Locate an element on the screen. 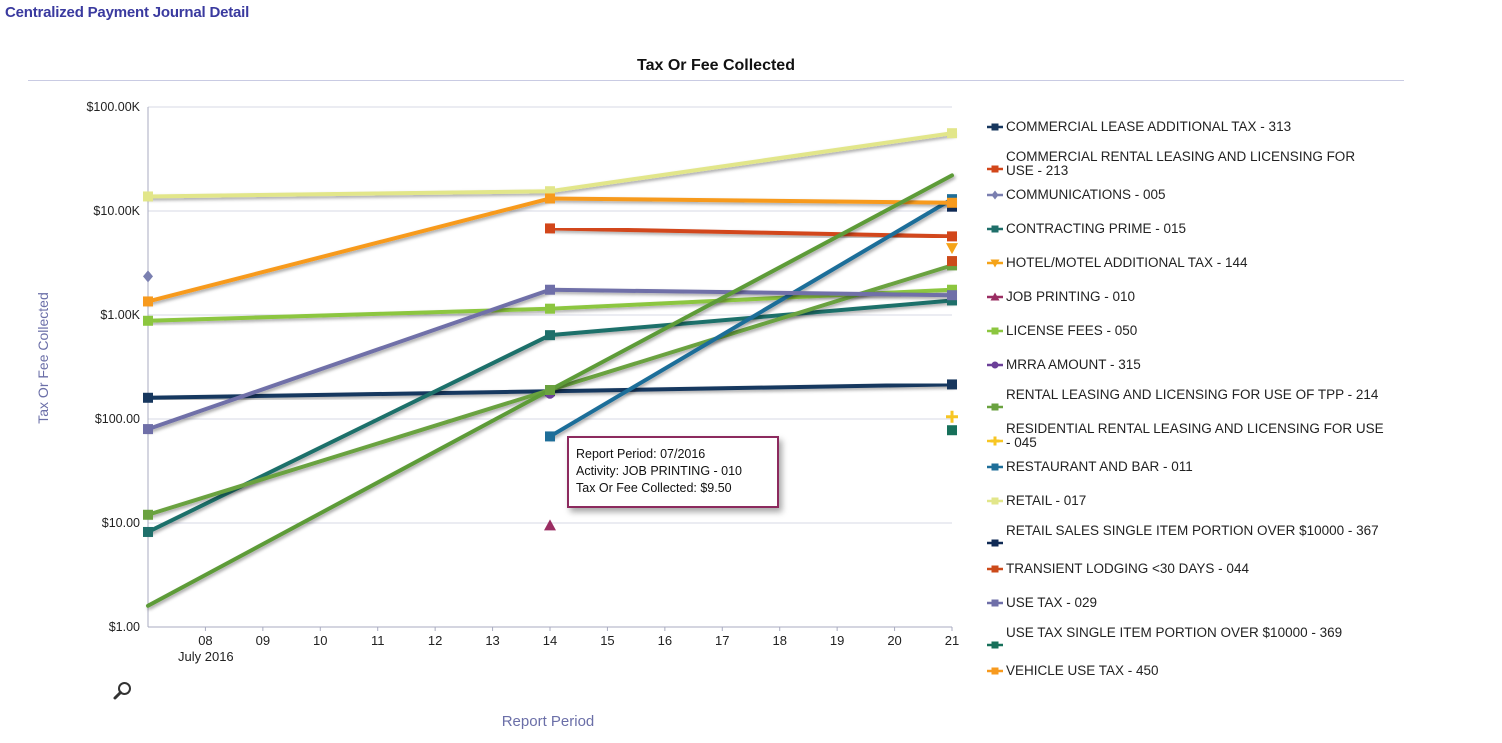  x-tick-label: 13 is located at coordinates (492, 640).